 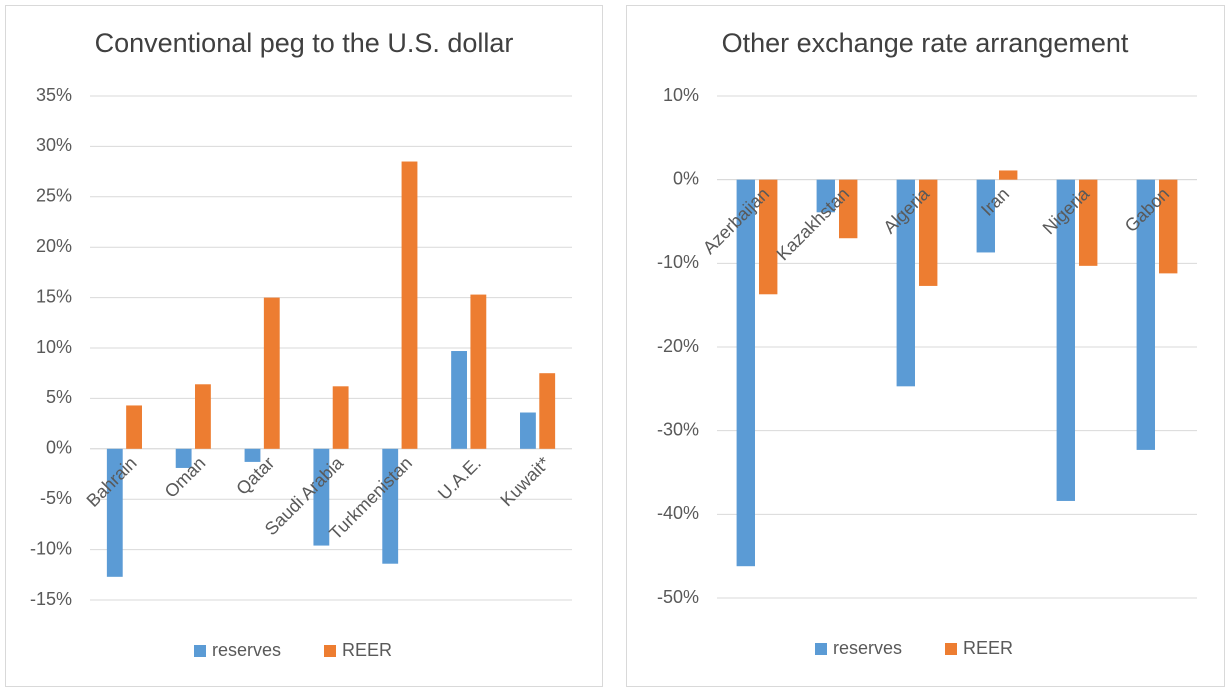 I want to click on y-tick-label: 25%, so click(x=54, y=196).